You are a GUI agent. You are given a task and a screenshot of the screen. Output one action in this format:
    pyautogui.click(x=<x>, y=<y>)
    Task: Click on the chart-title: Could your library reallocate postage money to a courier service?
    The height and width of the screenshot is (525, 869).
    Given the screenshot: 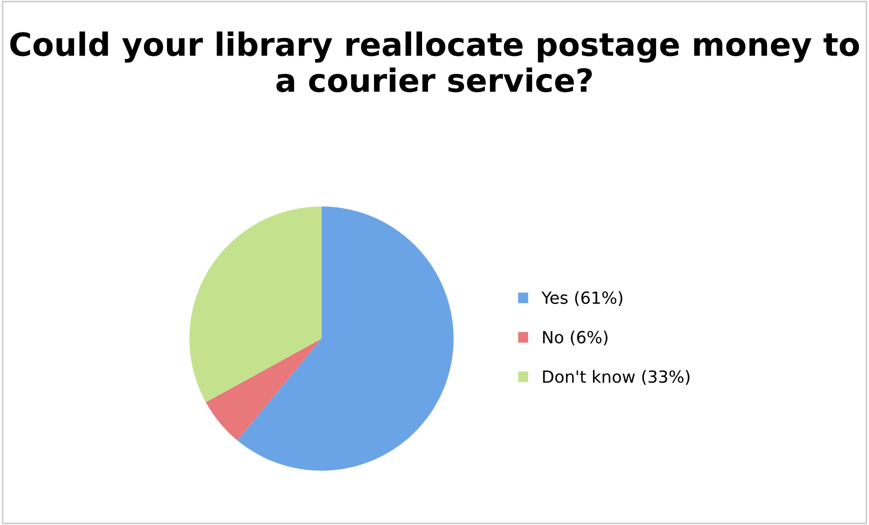 What is the action you would take?
    pyautogui.click(x=434, y=62)
    